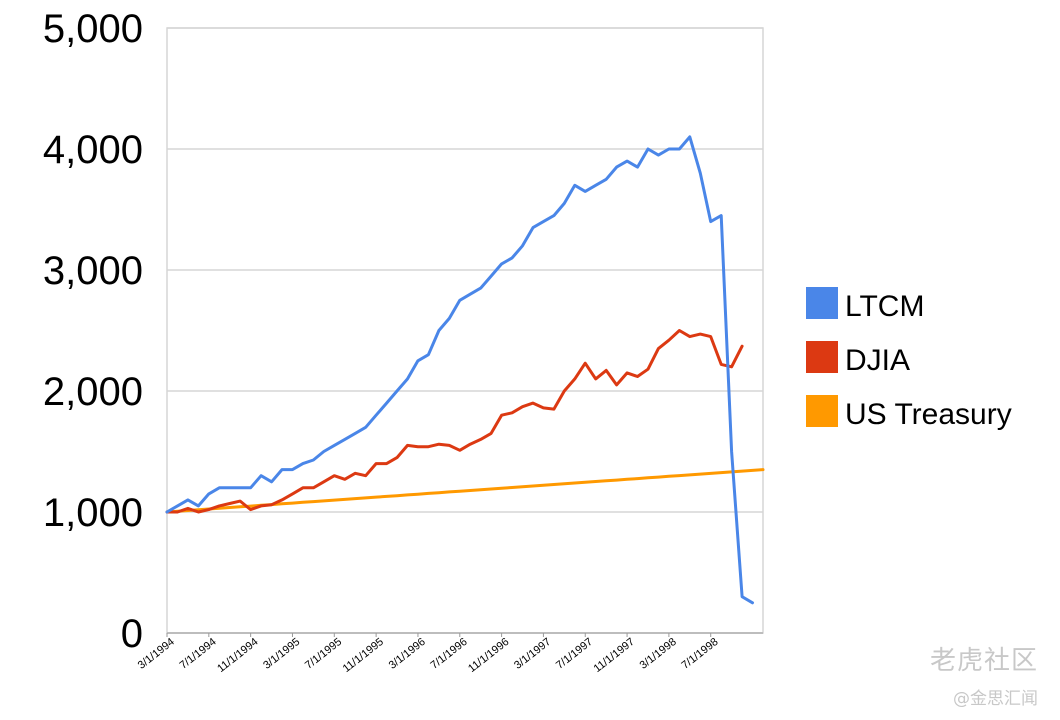 The width and height of the screenshot is (1060, 720). I want to click on x-tick-label: 3/1/1996, so click(407, 654).